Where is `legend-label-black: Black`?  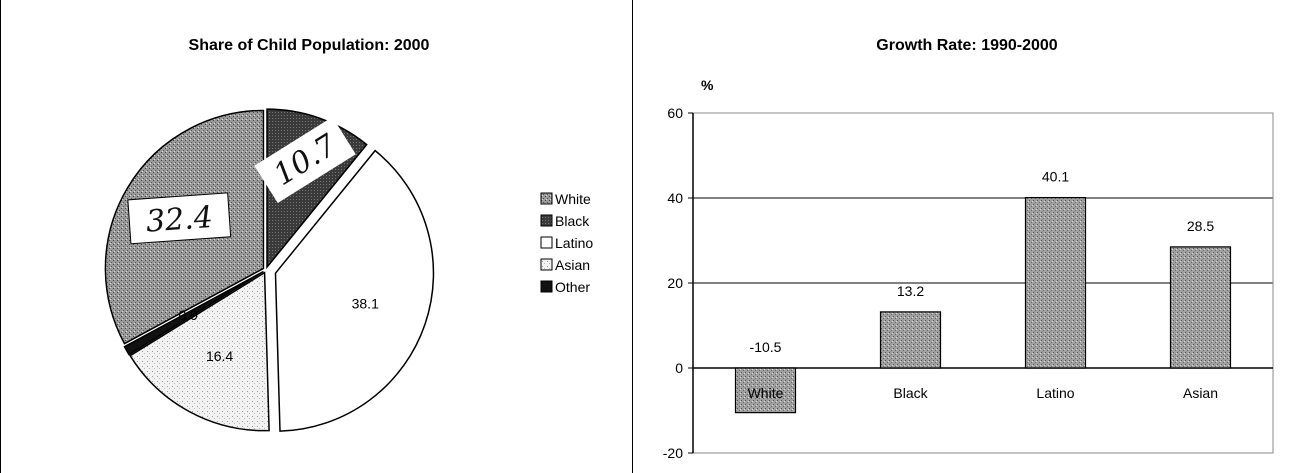
legend-label-black: Black is located at coordinates (572, 221).